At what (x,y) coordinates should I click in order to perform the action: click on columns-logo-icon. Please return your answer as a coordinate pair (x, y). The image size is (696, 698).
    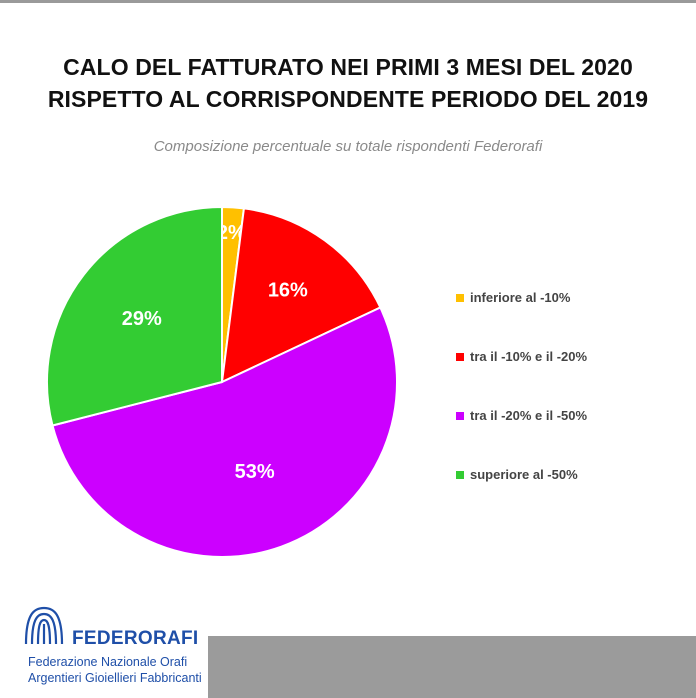
    Looking at the image, I should click on (44, 625).